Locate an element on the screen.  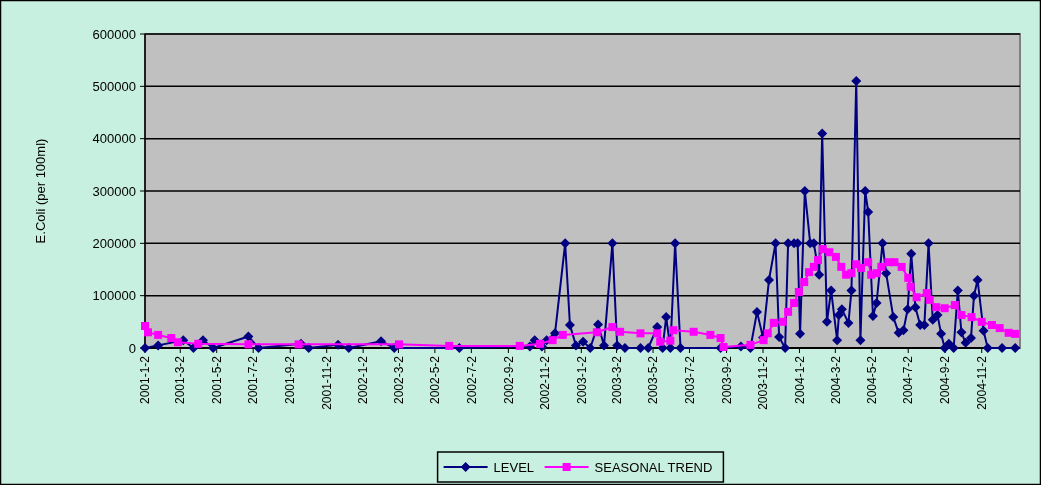
x-tick-label: 2002-7-2 is located at coordinates (471, 380).